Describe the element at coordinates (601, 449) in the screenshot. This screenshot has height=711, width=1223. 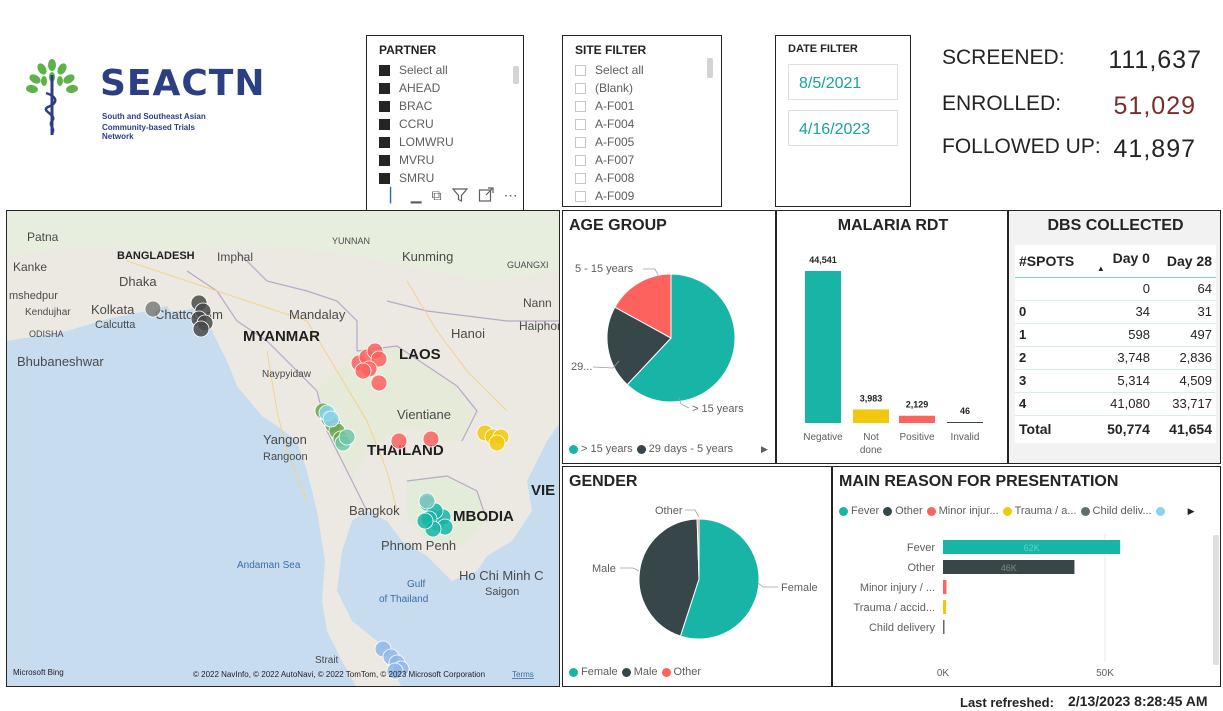
I see `legend-item-over15: > 15 years` at that location.